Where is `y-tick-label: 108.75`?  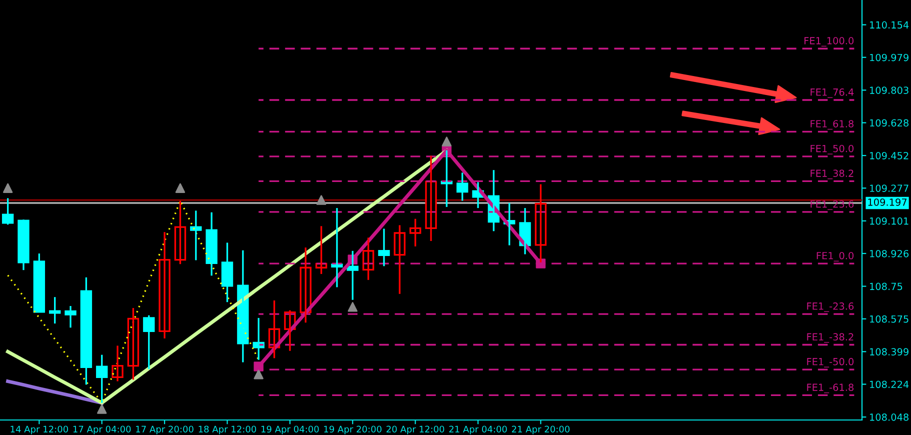
y-tick-label: 108.75 is located at coordinates (886, 286).